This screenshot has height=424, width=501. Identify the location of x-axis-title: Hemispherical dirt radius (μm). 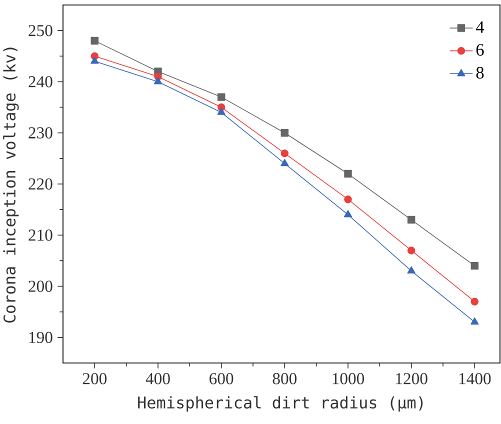
(280, 404).